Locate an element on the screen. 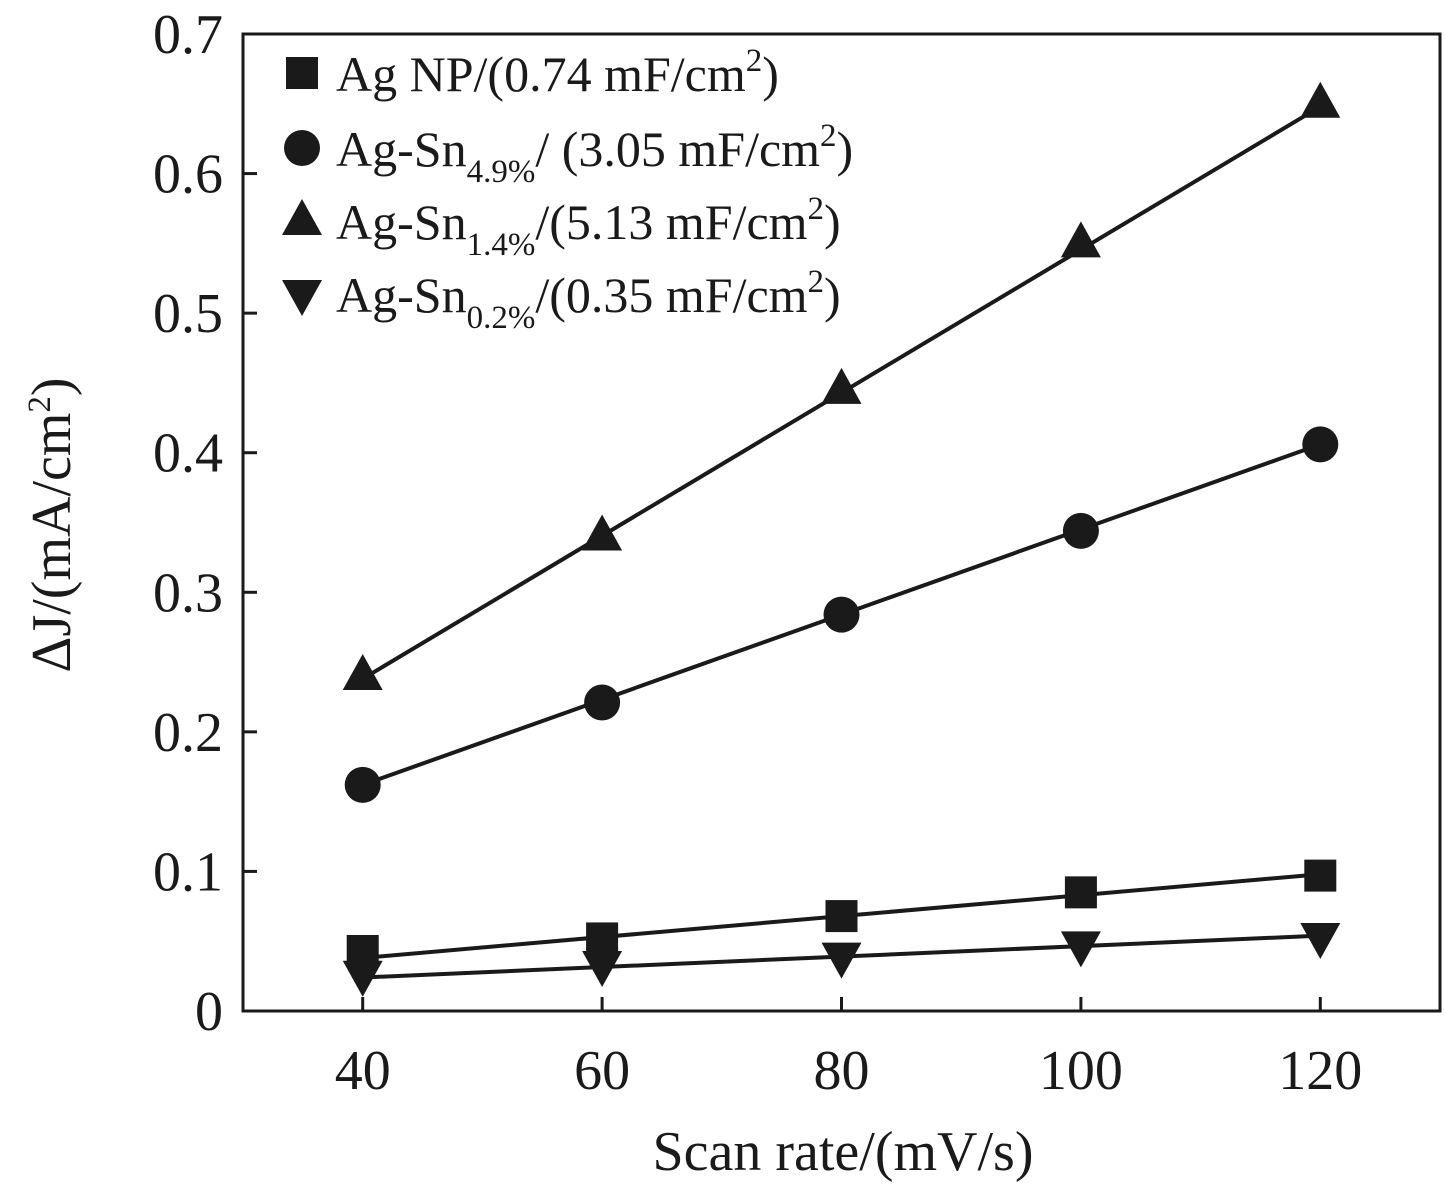  series-triangle-down is located at coordinates (841, 960).